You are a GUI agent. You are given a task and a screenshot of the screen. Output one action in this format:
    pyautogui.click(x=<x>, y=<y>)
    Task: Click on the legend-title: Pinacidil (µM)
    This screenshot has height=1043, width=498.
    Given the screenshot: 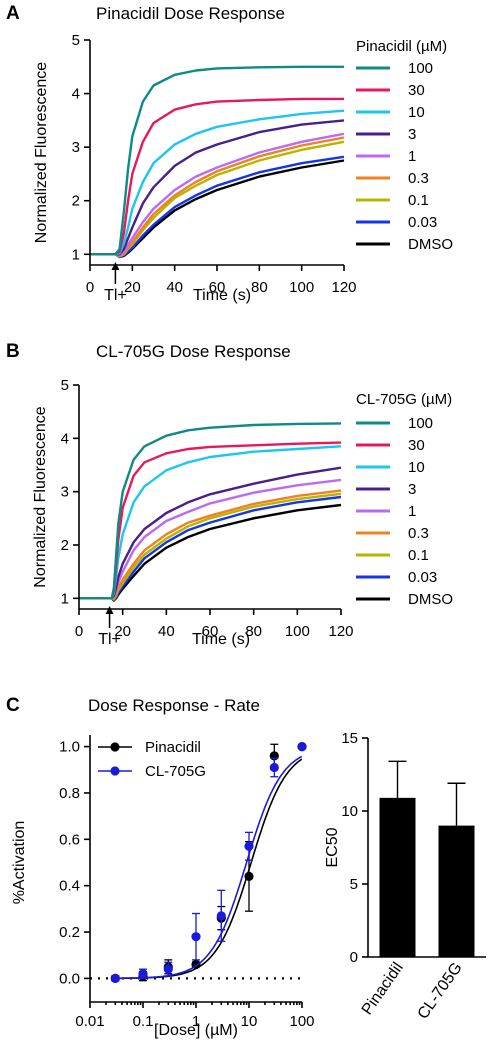 What is the action you would take?
    pyautogui.click(x=401, y=46)
    